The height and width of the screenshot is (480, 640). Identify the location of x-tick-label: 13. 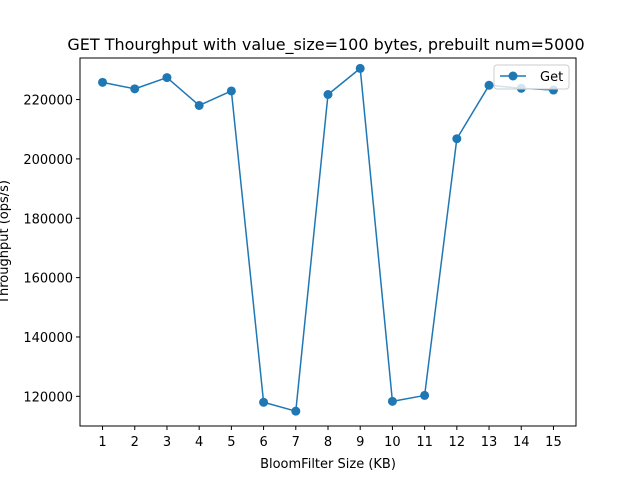
(489, 442).